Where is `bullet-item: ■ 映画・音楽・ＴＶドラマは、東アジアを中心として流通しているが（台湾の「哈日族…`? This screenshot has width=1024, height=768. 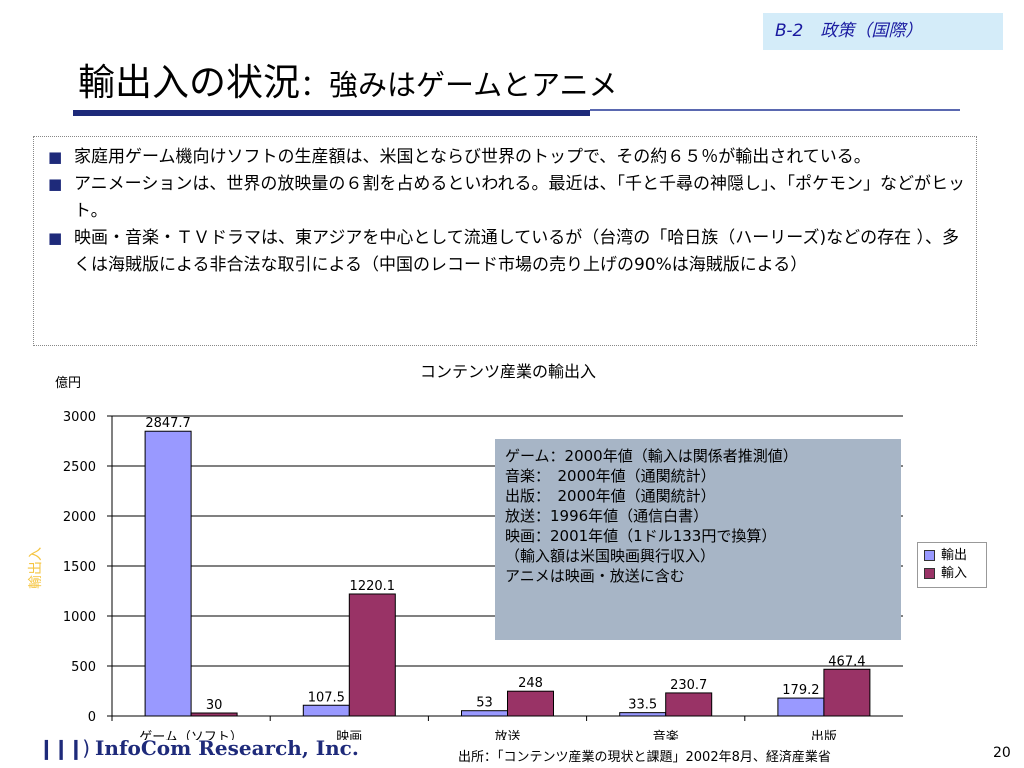
bullet-item: ■ 映画・音楽・ＴＶドラマは、東アジアを中心として流通しているが（台湾の「哈日族… is located at coordinates (506, 252).